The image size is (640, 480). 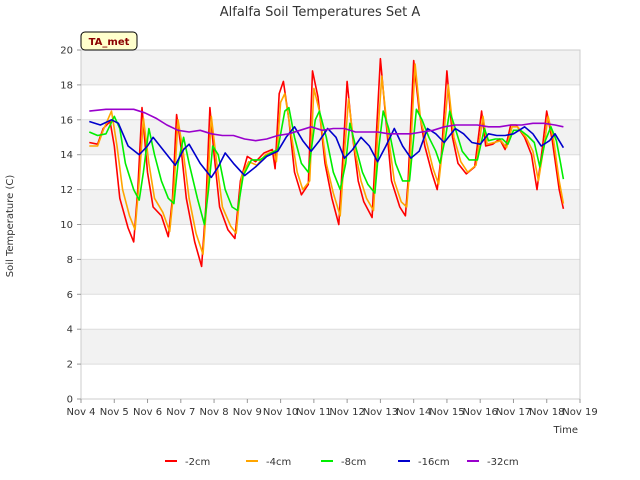 What do you see at coordinates (10, 226) in the screenshot?
I see `y-axis-label: Soil Temperature (C)` at bounding box center [10, 226].